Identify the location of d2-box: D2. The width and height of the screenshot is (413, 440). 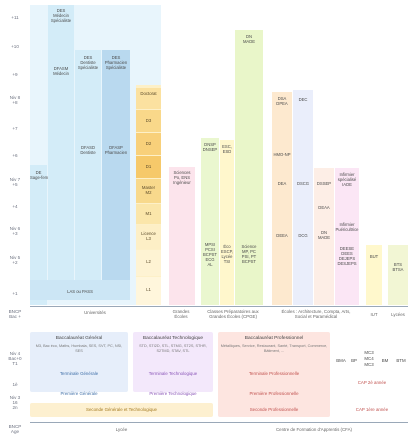
(148, 144).